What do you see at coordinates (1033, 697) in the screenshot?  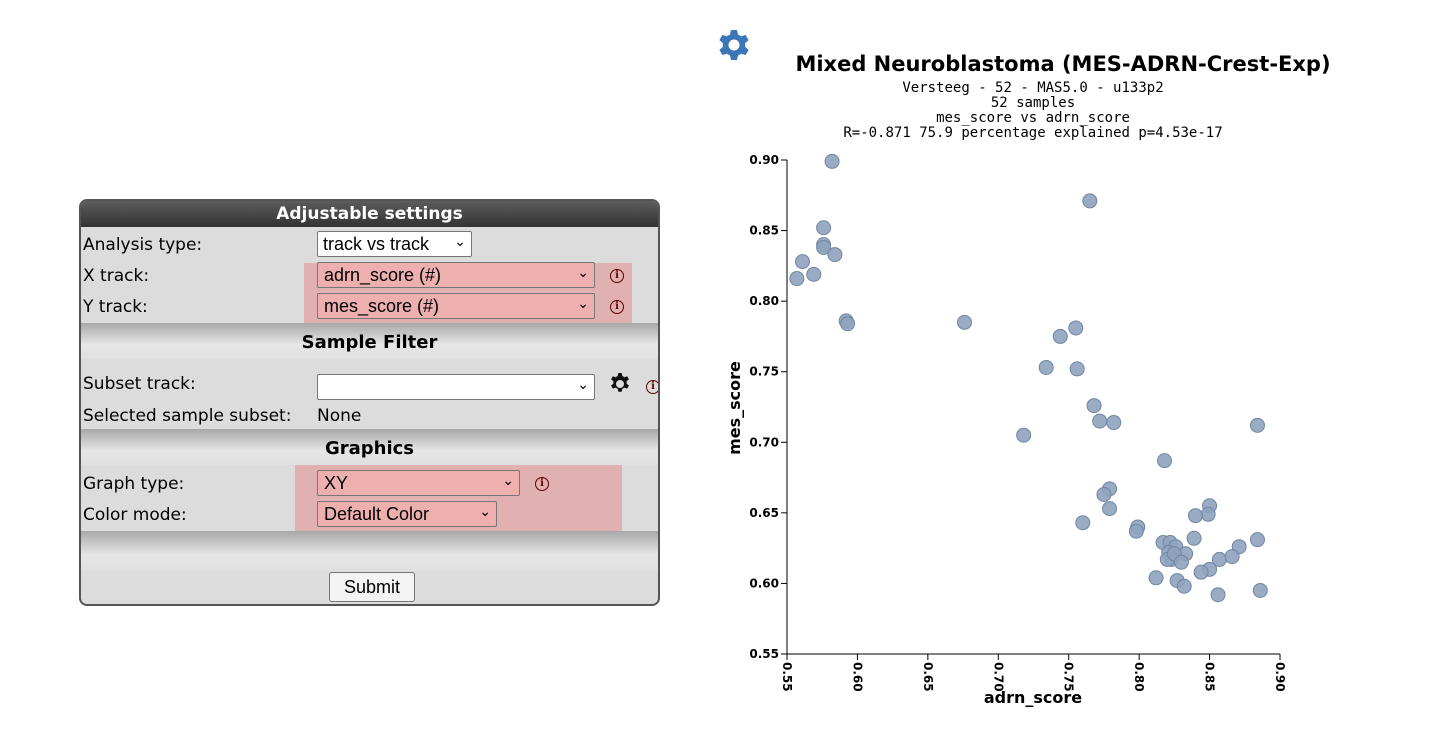 I see `x-axis-label: adrn_score` at bounding box center [1033, 697].